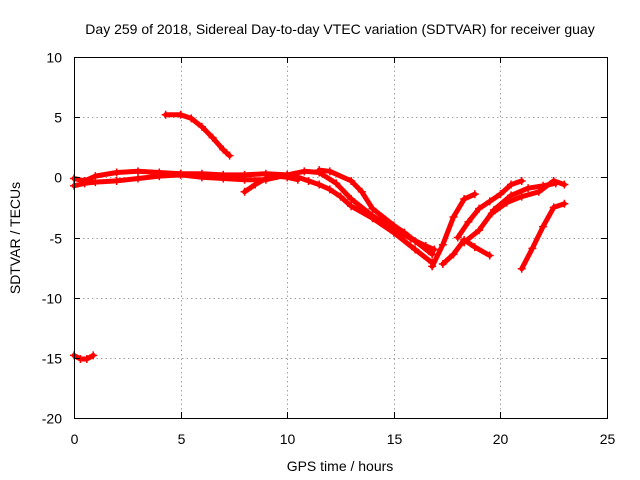  Describe the element at coordinates (340, 466) in the screenshot. I see `x-axis-label: GPS time / hours` at that location.